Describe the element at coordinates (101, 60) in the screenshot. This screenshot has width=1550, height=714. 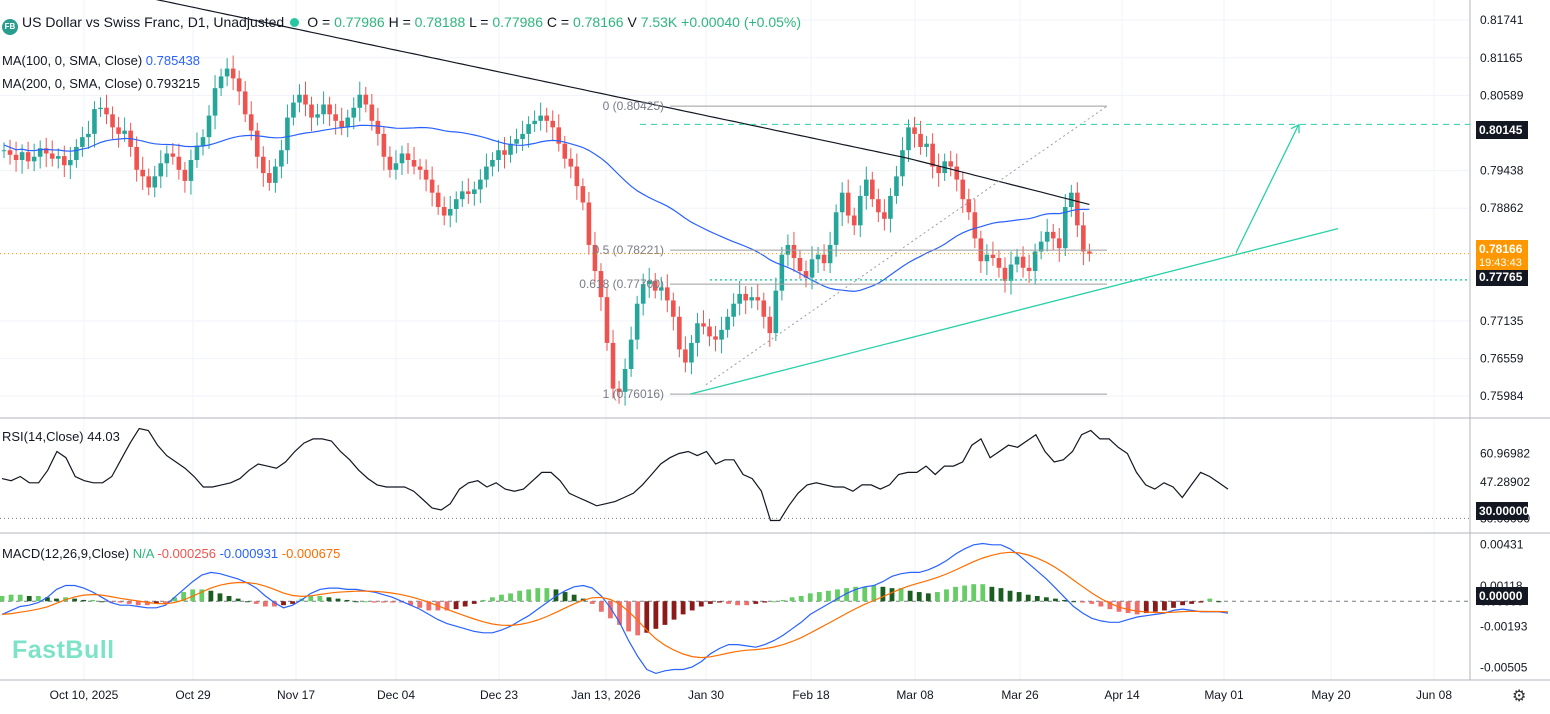
I see `ma100-legend: MA(100, 0, SMA, Close) 0.785438` at that location.